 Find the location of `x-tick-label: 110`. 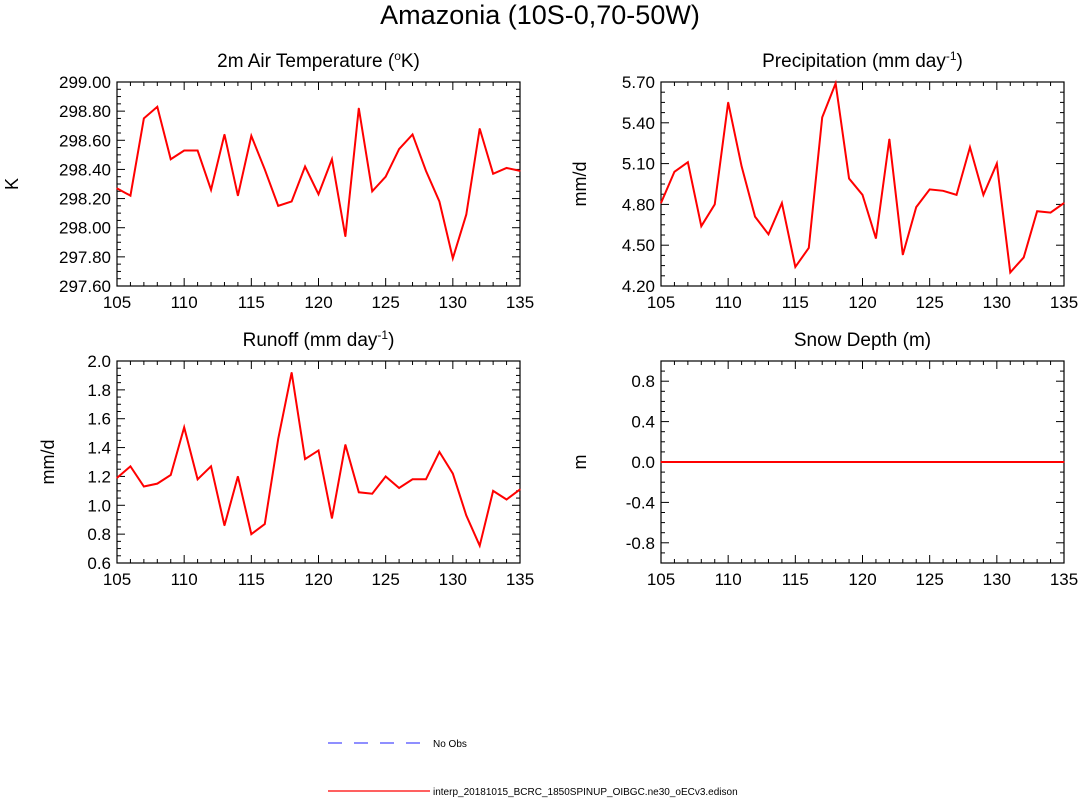

x-tick-label: 110 is located at coordinates (184, 579).